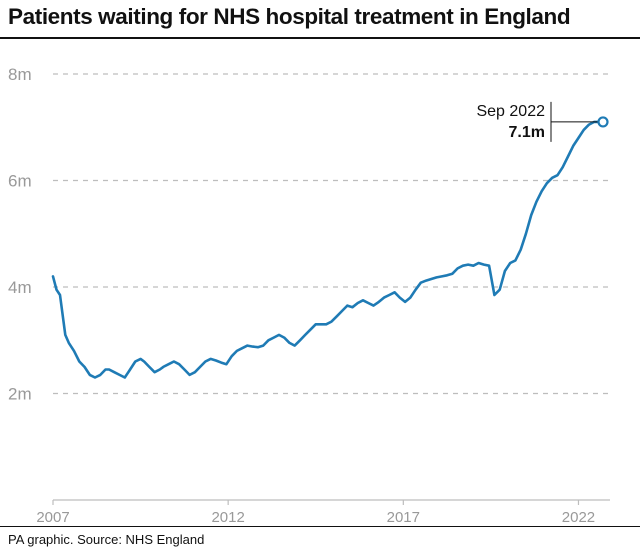 The height and width of the screenshot is (556, 640). Describe the element at coordinates (320, 38) in the screenshot. I see `title-divider` at that location.